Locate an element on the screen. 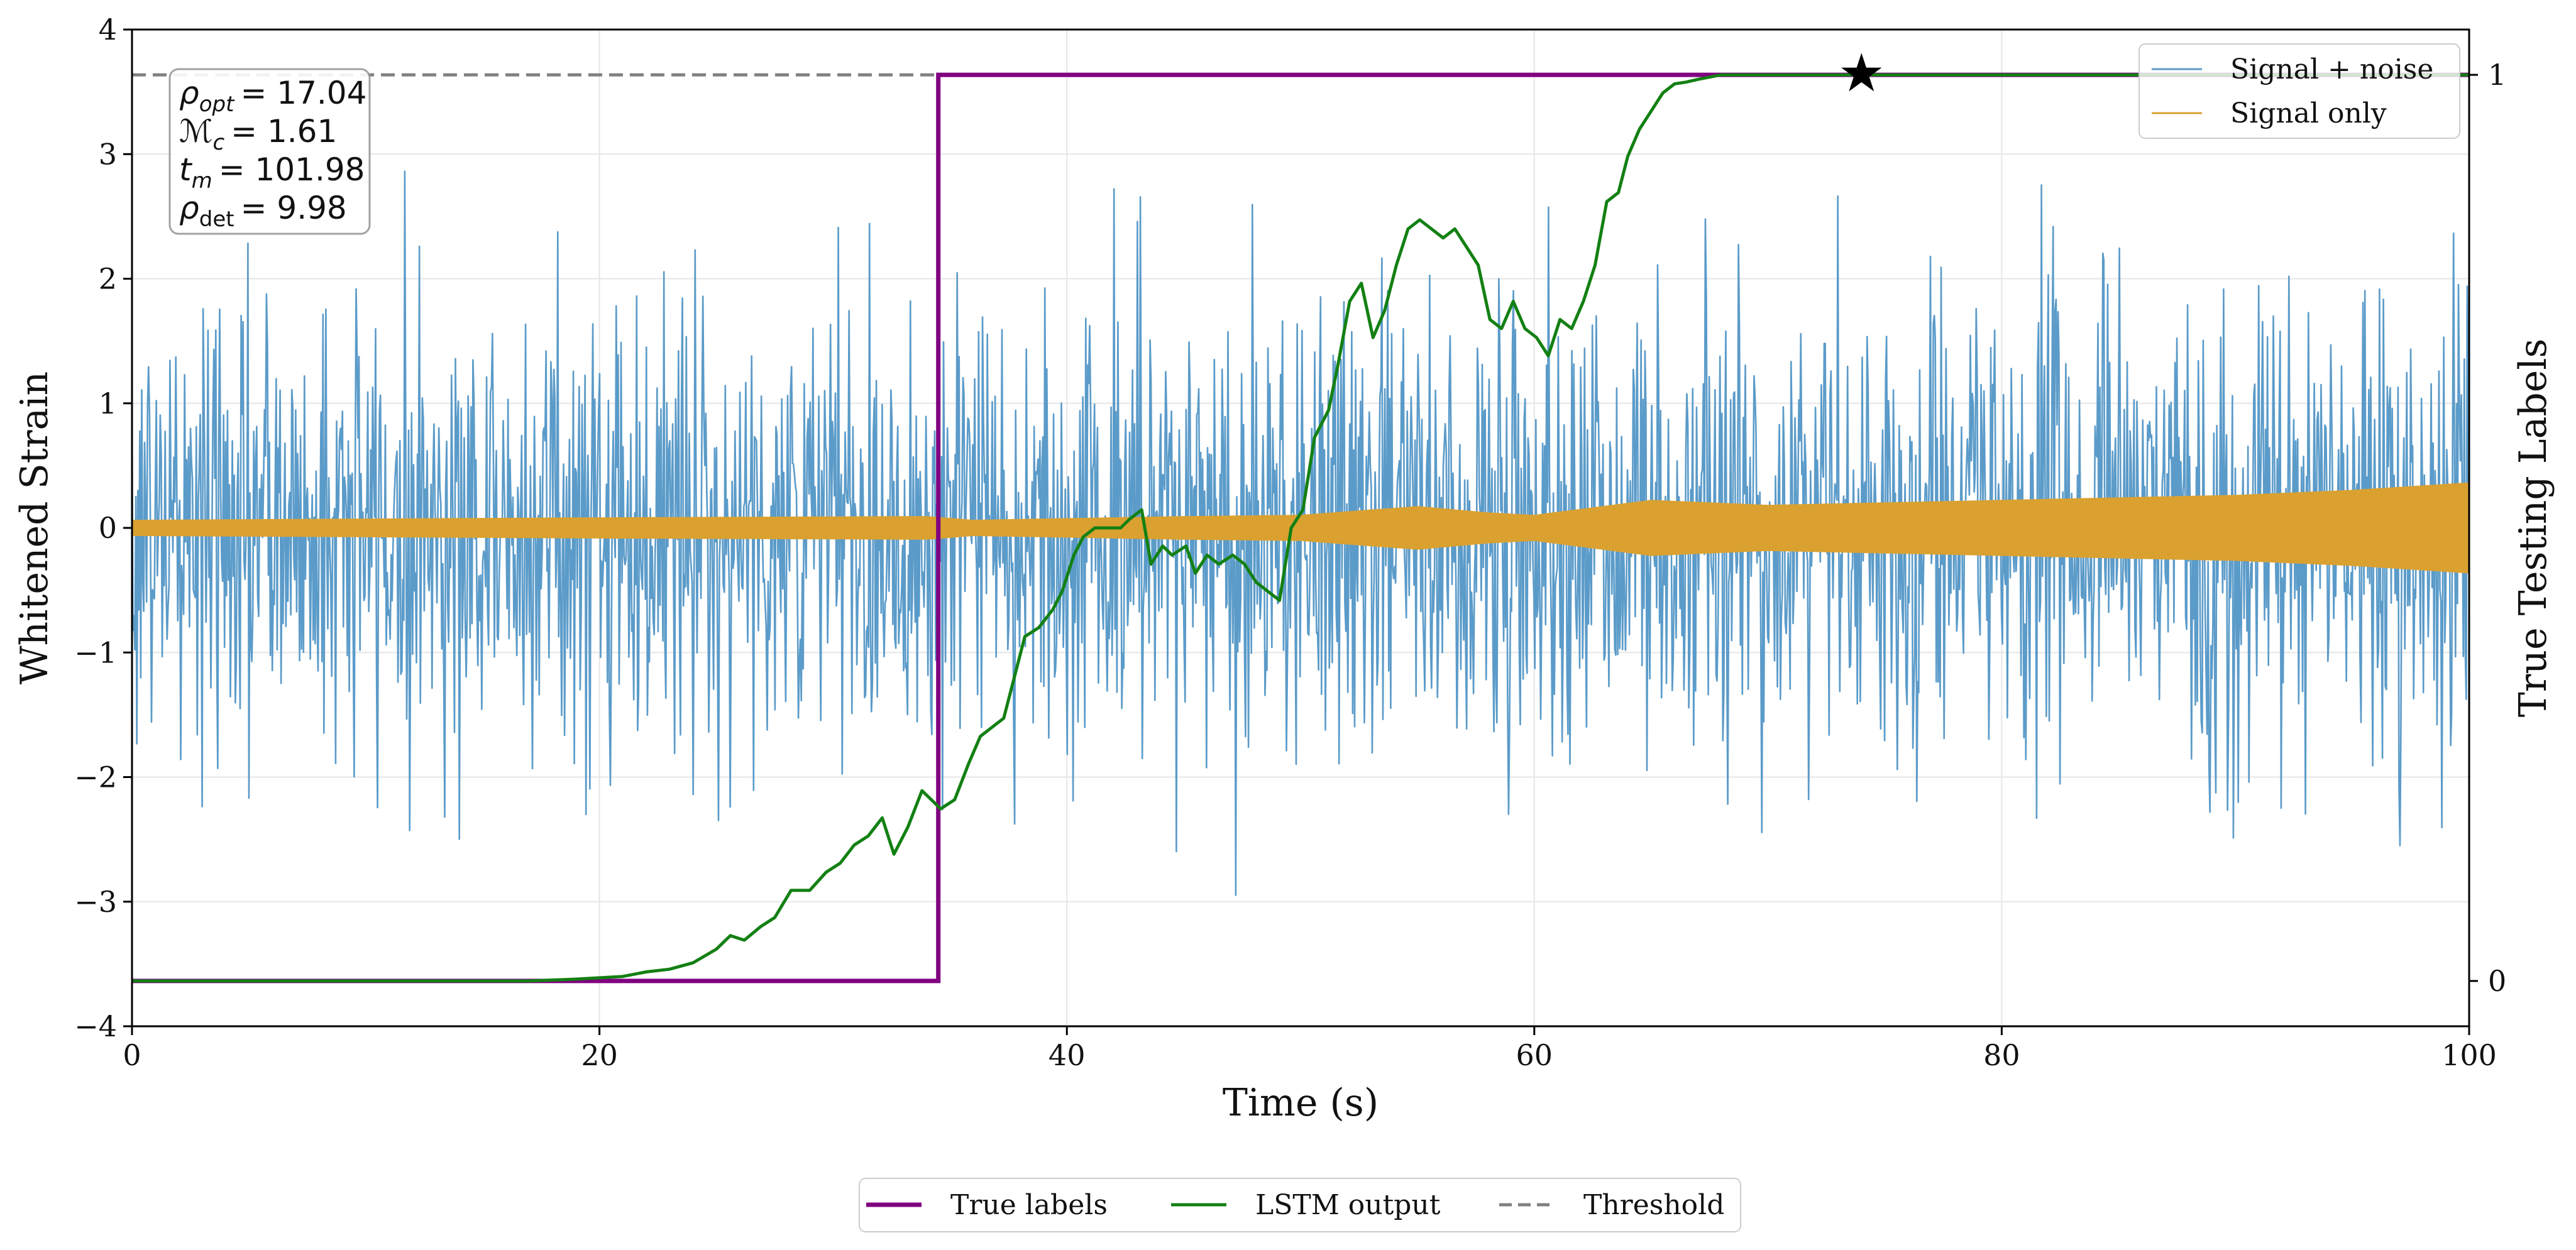 The height and width of the screenshot is (1250, 2576). y-tick-label-left: −1 is located at coordinates (95, 652).